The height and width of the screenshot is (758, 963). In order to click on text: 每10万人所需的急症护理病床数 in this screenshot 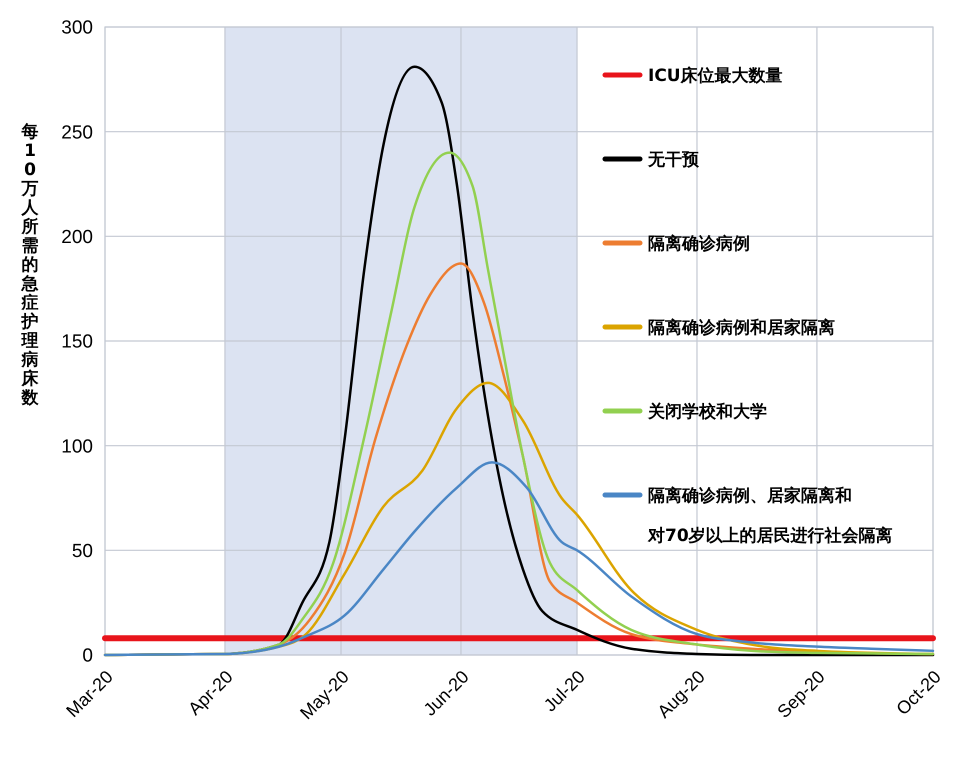, I will do `click(30, 265)`.